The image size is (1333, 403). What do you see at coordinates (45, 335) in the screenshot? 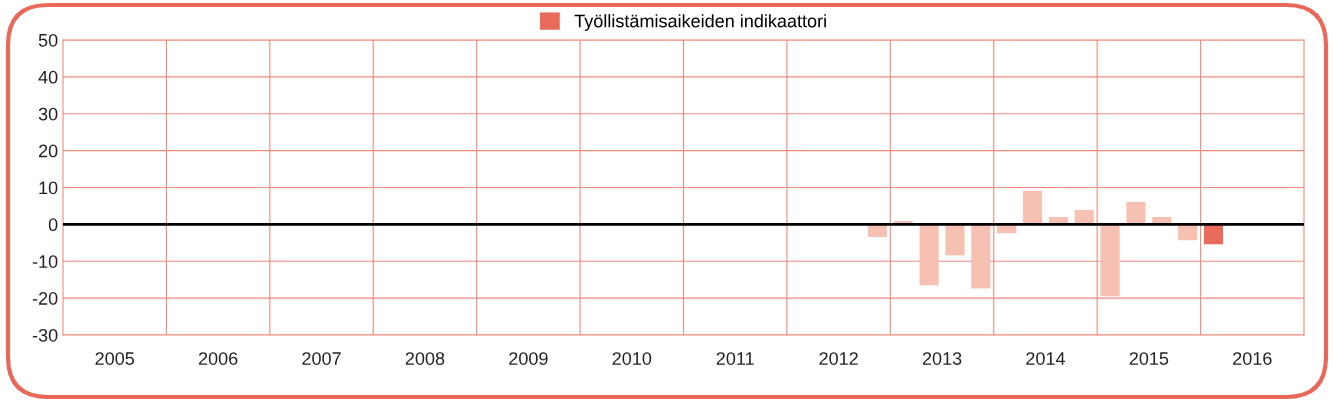
I see `y-tick-label: -30` at bounding box center [45, 335].